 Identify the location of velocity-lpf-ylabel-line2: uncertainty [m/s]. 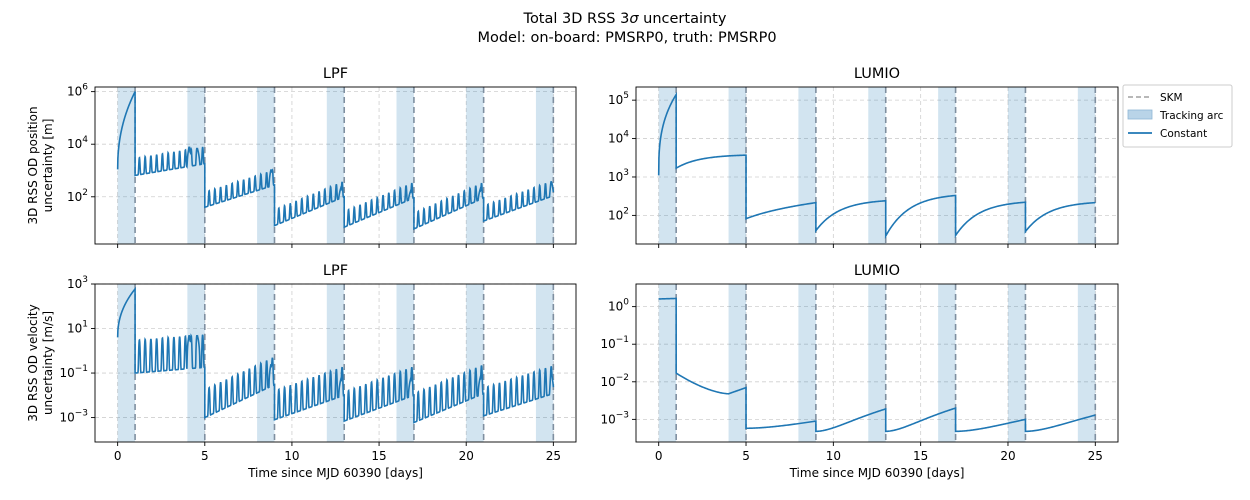
(48, 363).